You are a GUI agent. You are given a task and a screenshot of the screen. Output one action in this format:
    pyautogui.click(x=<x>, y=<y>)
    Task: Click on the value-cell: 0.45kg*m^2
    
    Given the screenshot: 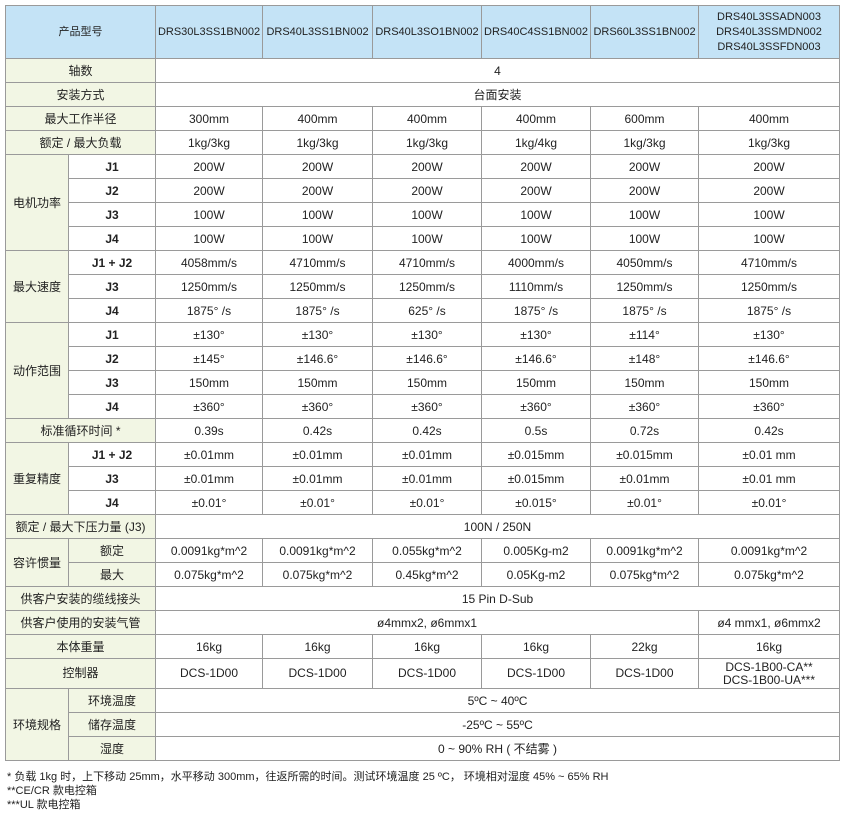 What is the action you would take?
    pyautogui.click(x=427, y=574)
    